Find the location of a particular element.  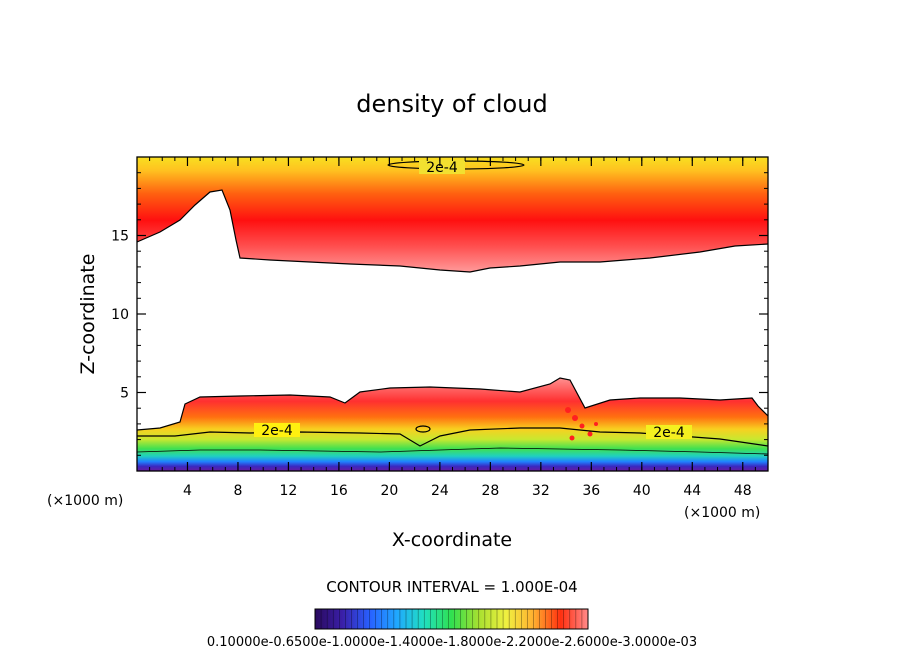

x-unit-right: (×1000 m) is located at coordinates (722, 513).